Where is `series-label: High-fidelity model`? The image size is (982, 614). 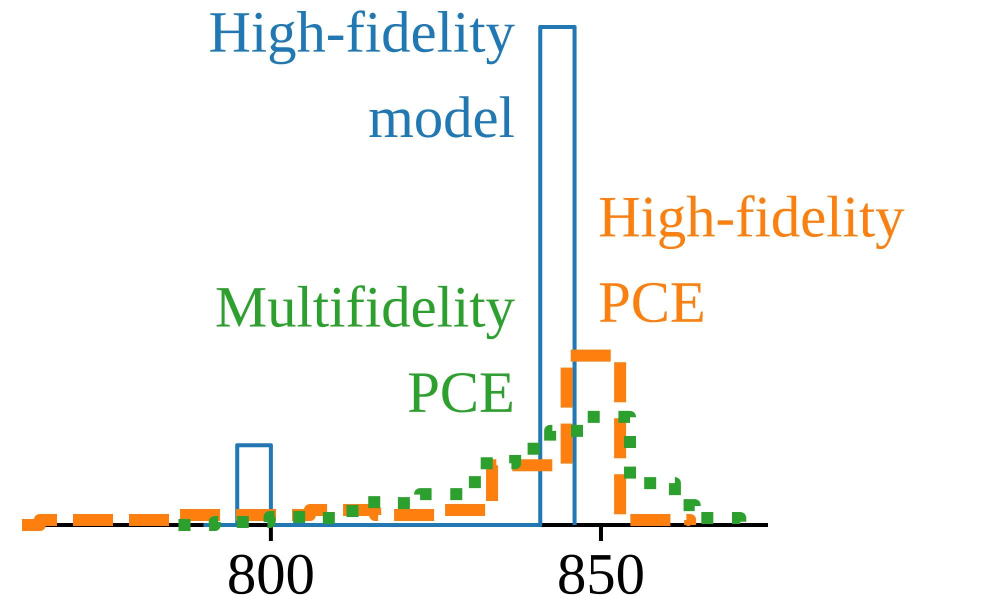 series-label: High-fidelity model is located at coordinates (362, 74).